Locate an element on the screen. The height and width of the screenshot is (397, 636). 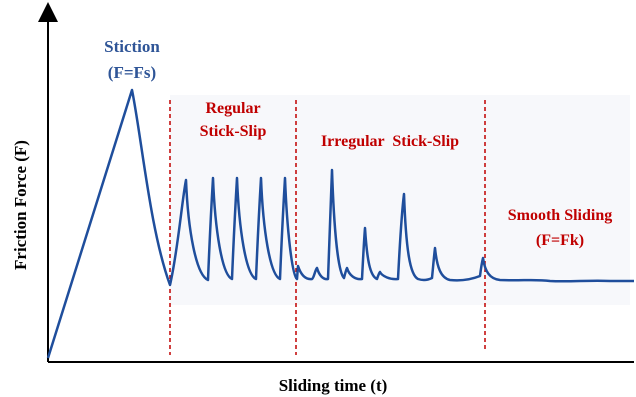
label-regular-line1: Regular is located at coordinates (232, 108).